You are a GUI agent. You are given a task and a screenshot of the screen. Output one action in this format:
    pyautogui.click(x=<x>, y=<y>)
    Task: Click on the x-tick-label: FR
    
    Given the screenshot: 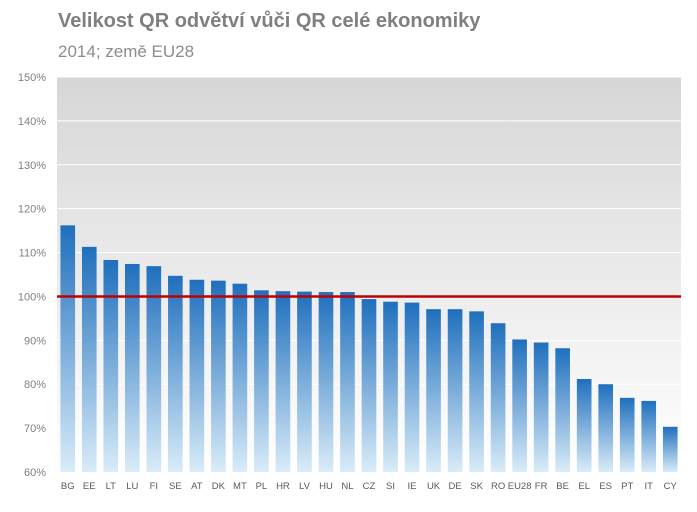 What is the action you would take?
    pyautogui.click(x=541, y=486)
    